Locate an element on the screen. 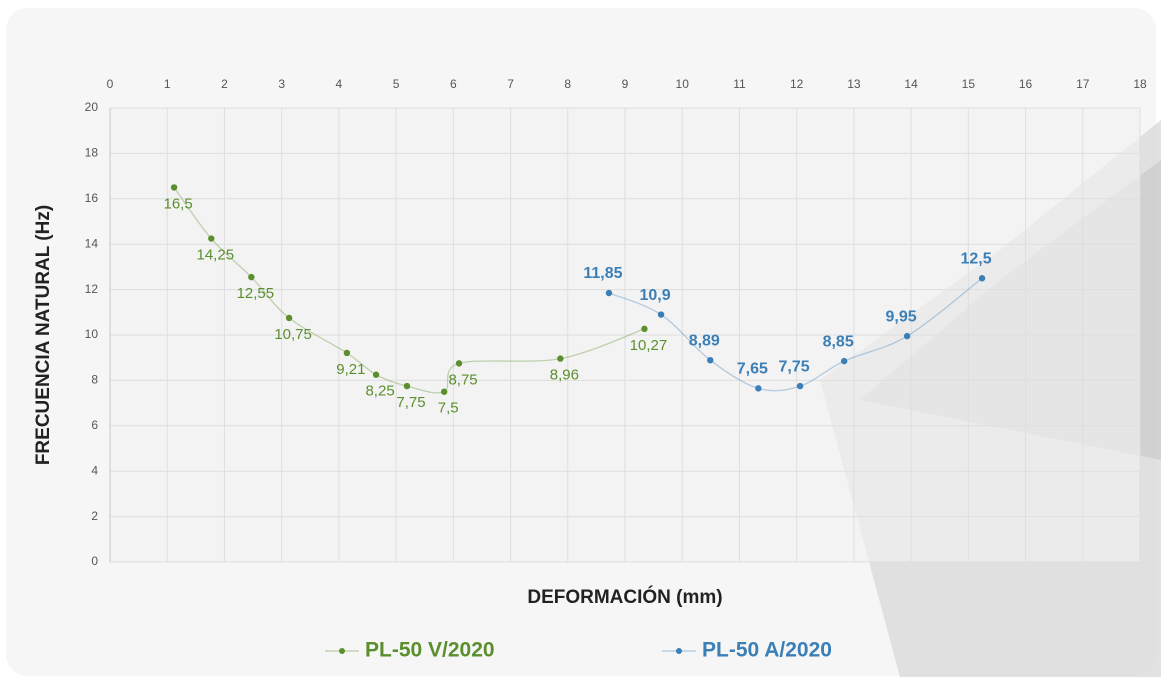 Image resolution: width=1161 pixels, height=682 pixels. x-tick-label: 16 is located at coordinates (1026, 84).